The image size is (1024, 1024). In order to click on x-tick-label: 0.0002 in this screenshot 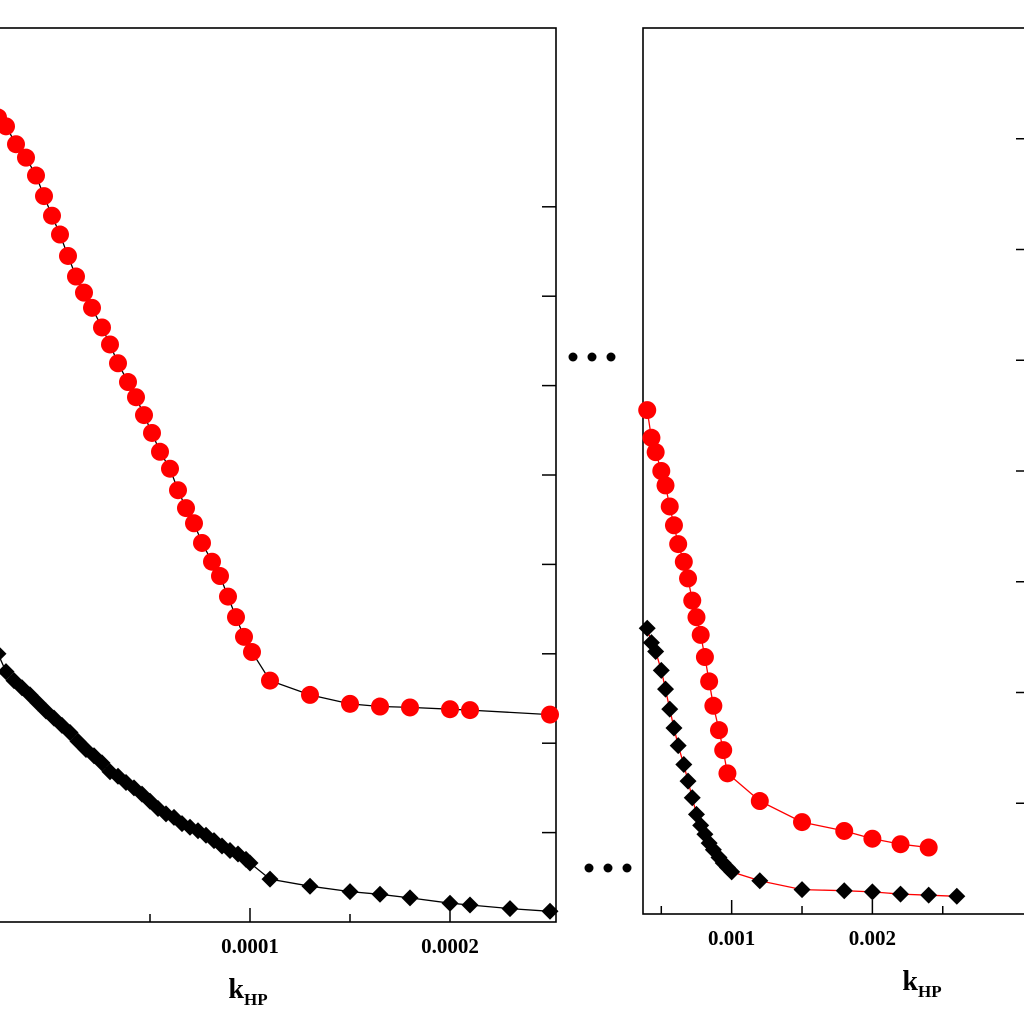, I will do `click(450, 946)`.